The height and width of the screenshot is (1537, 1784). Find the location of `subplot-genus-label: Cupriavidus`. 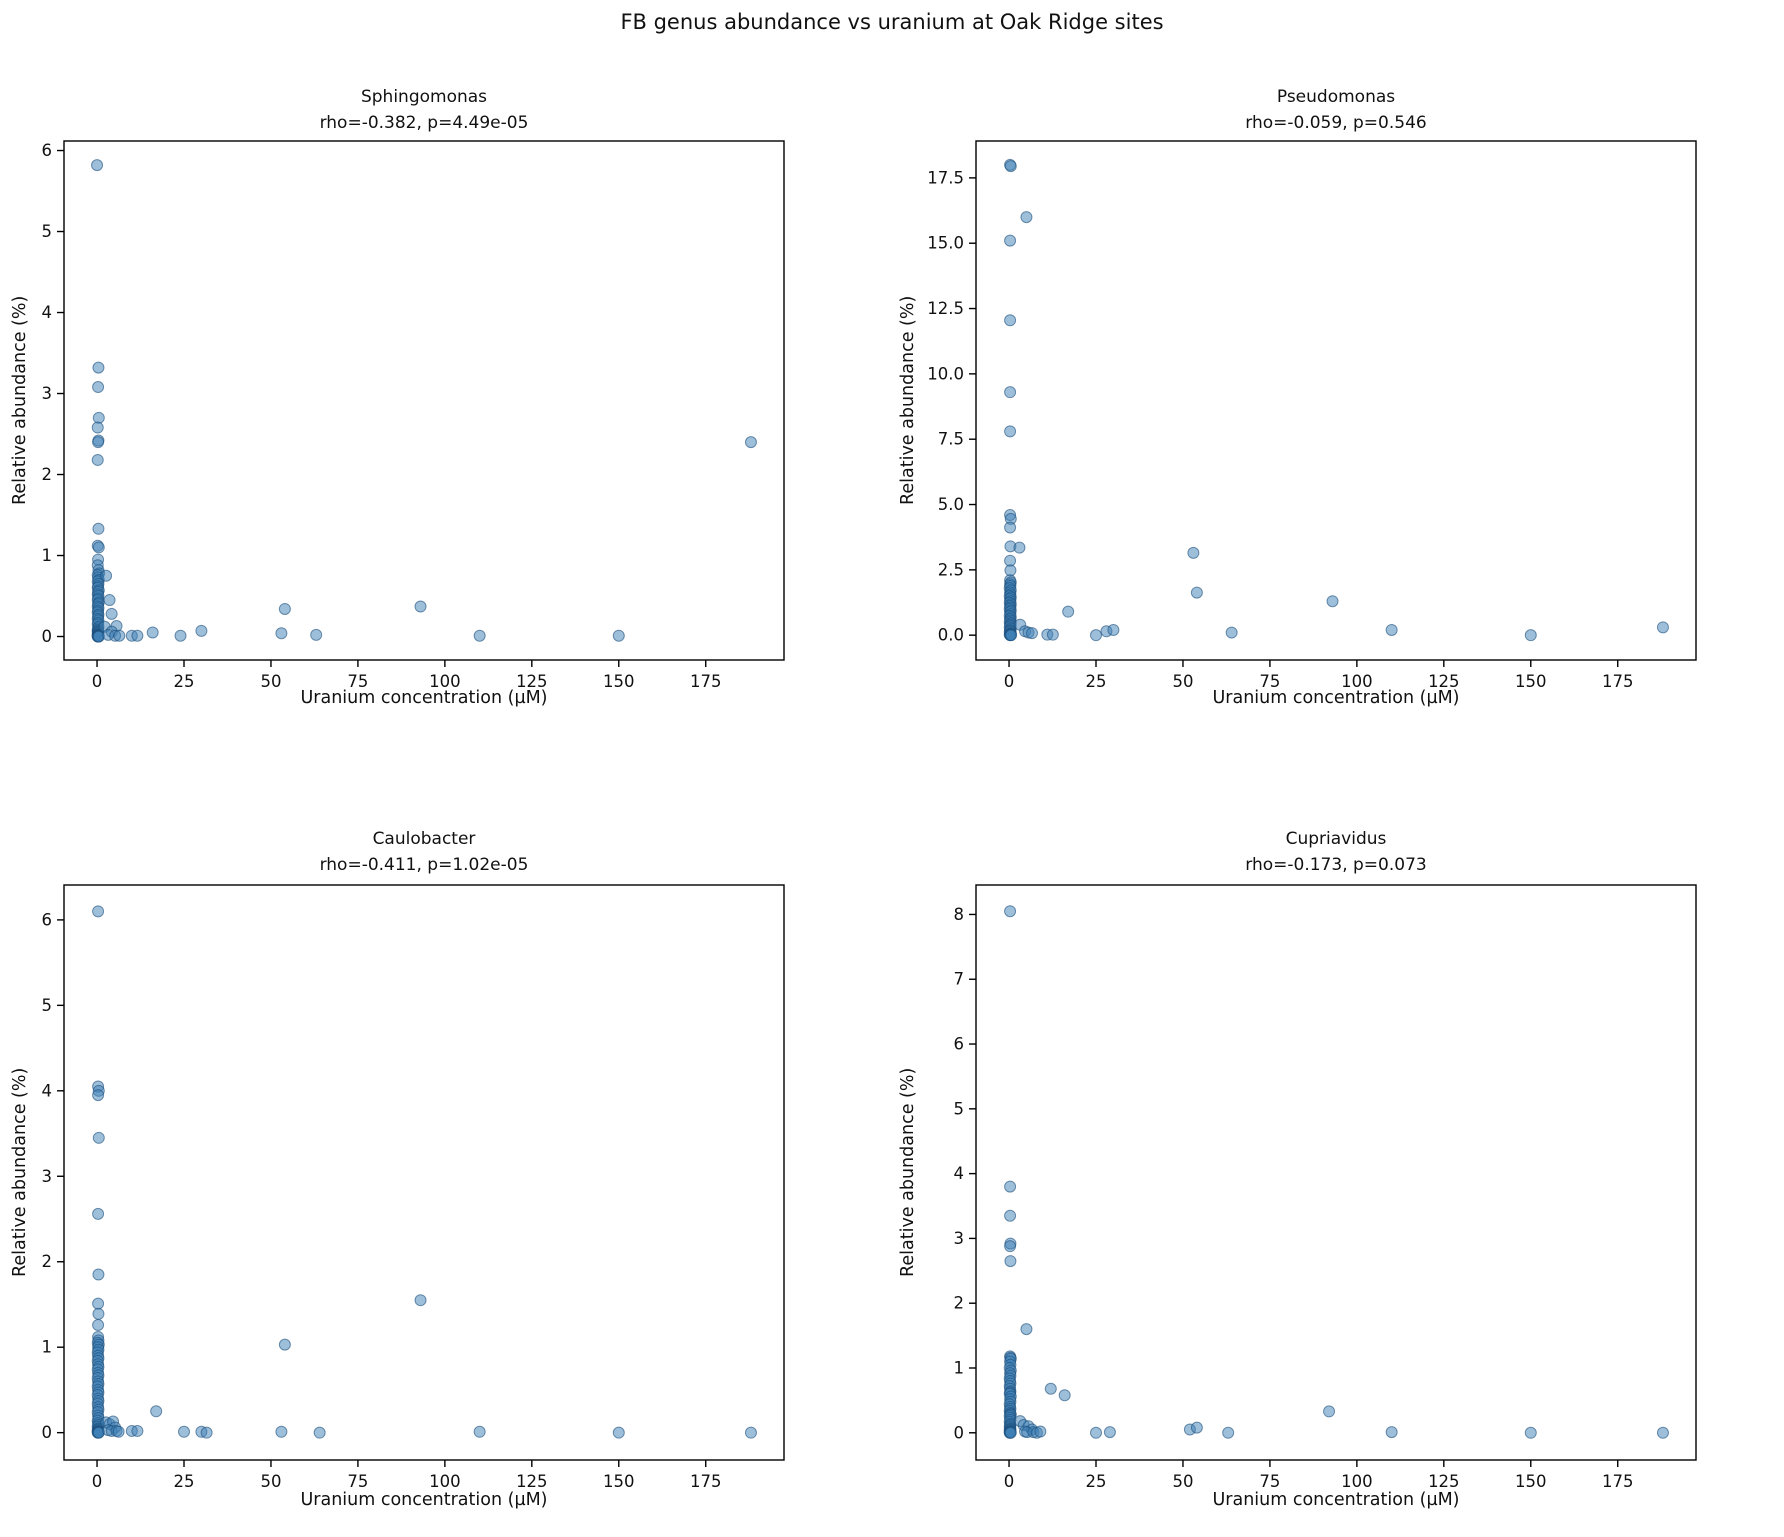

subplot-genus-label: Cupriavidus is located at coordinates (1336, 839).